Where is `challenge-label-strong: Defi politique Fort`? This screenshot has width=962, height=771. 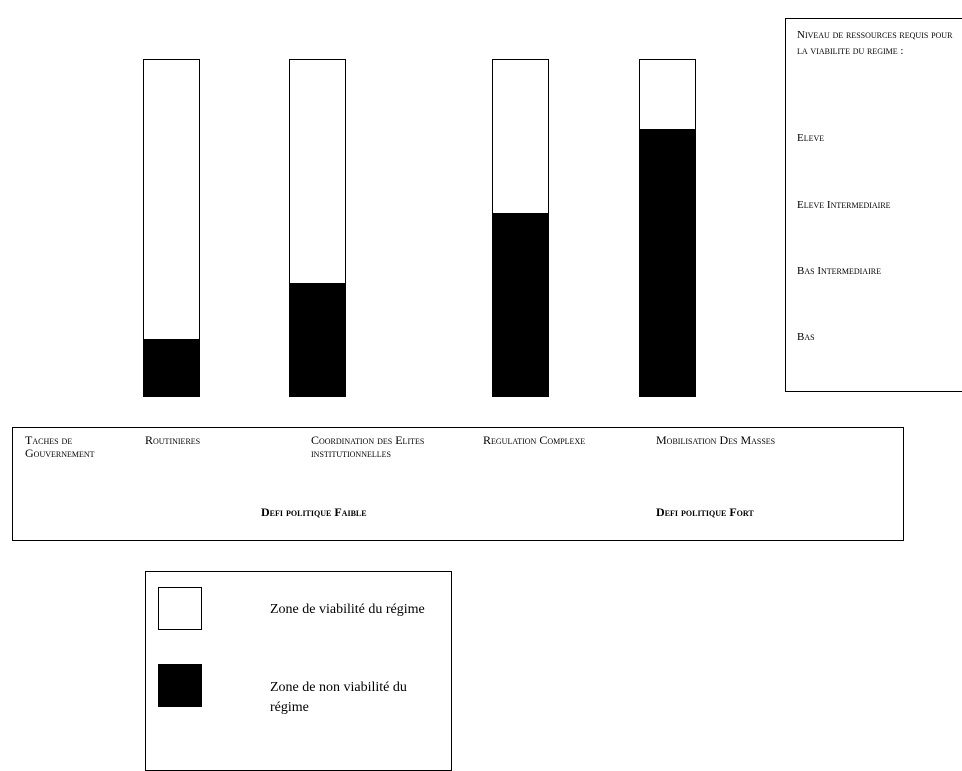 challenge-label-strong: Defi politique Fort is located at coordinates (705, 512).